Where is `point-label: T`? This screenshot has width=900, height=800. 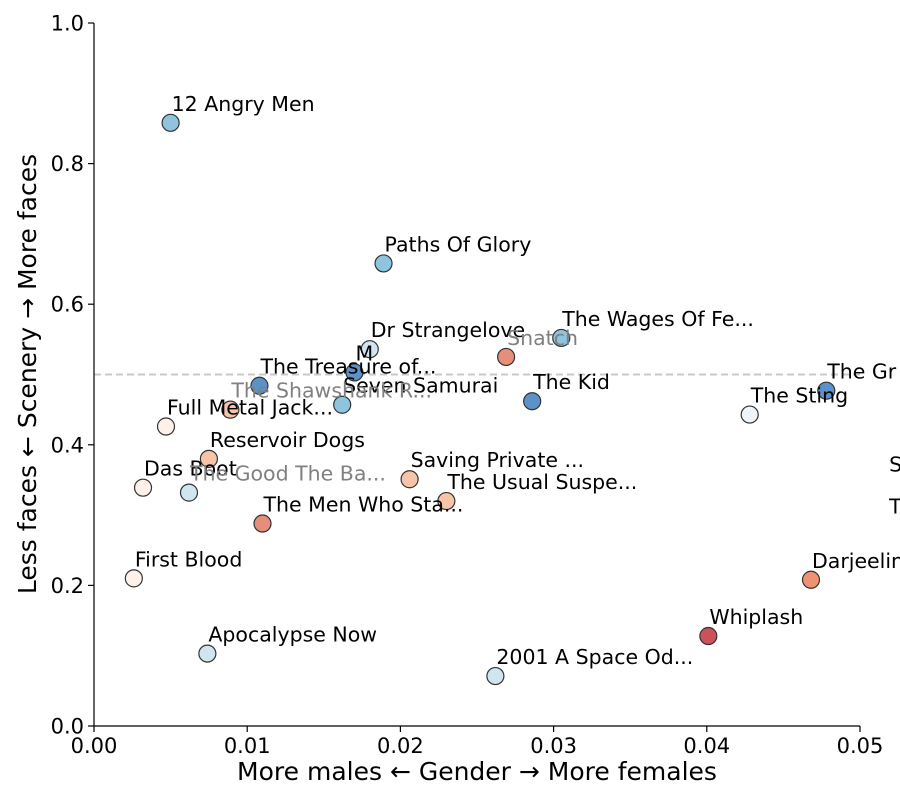
point-label: T is located at coordinates (894, 507).